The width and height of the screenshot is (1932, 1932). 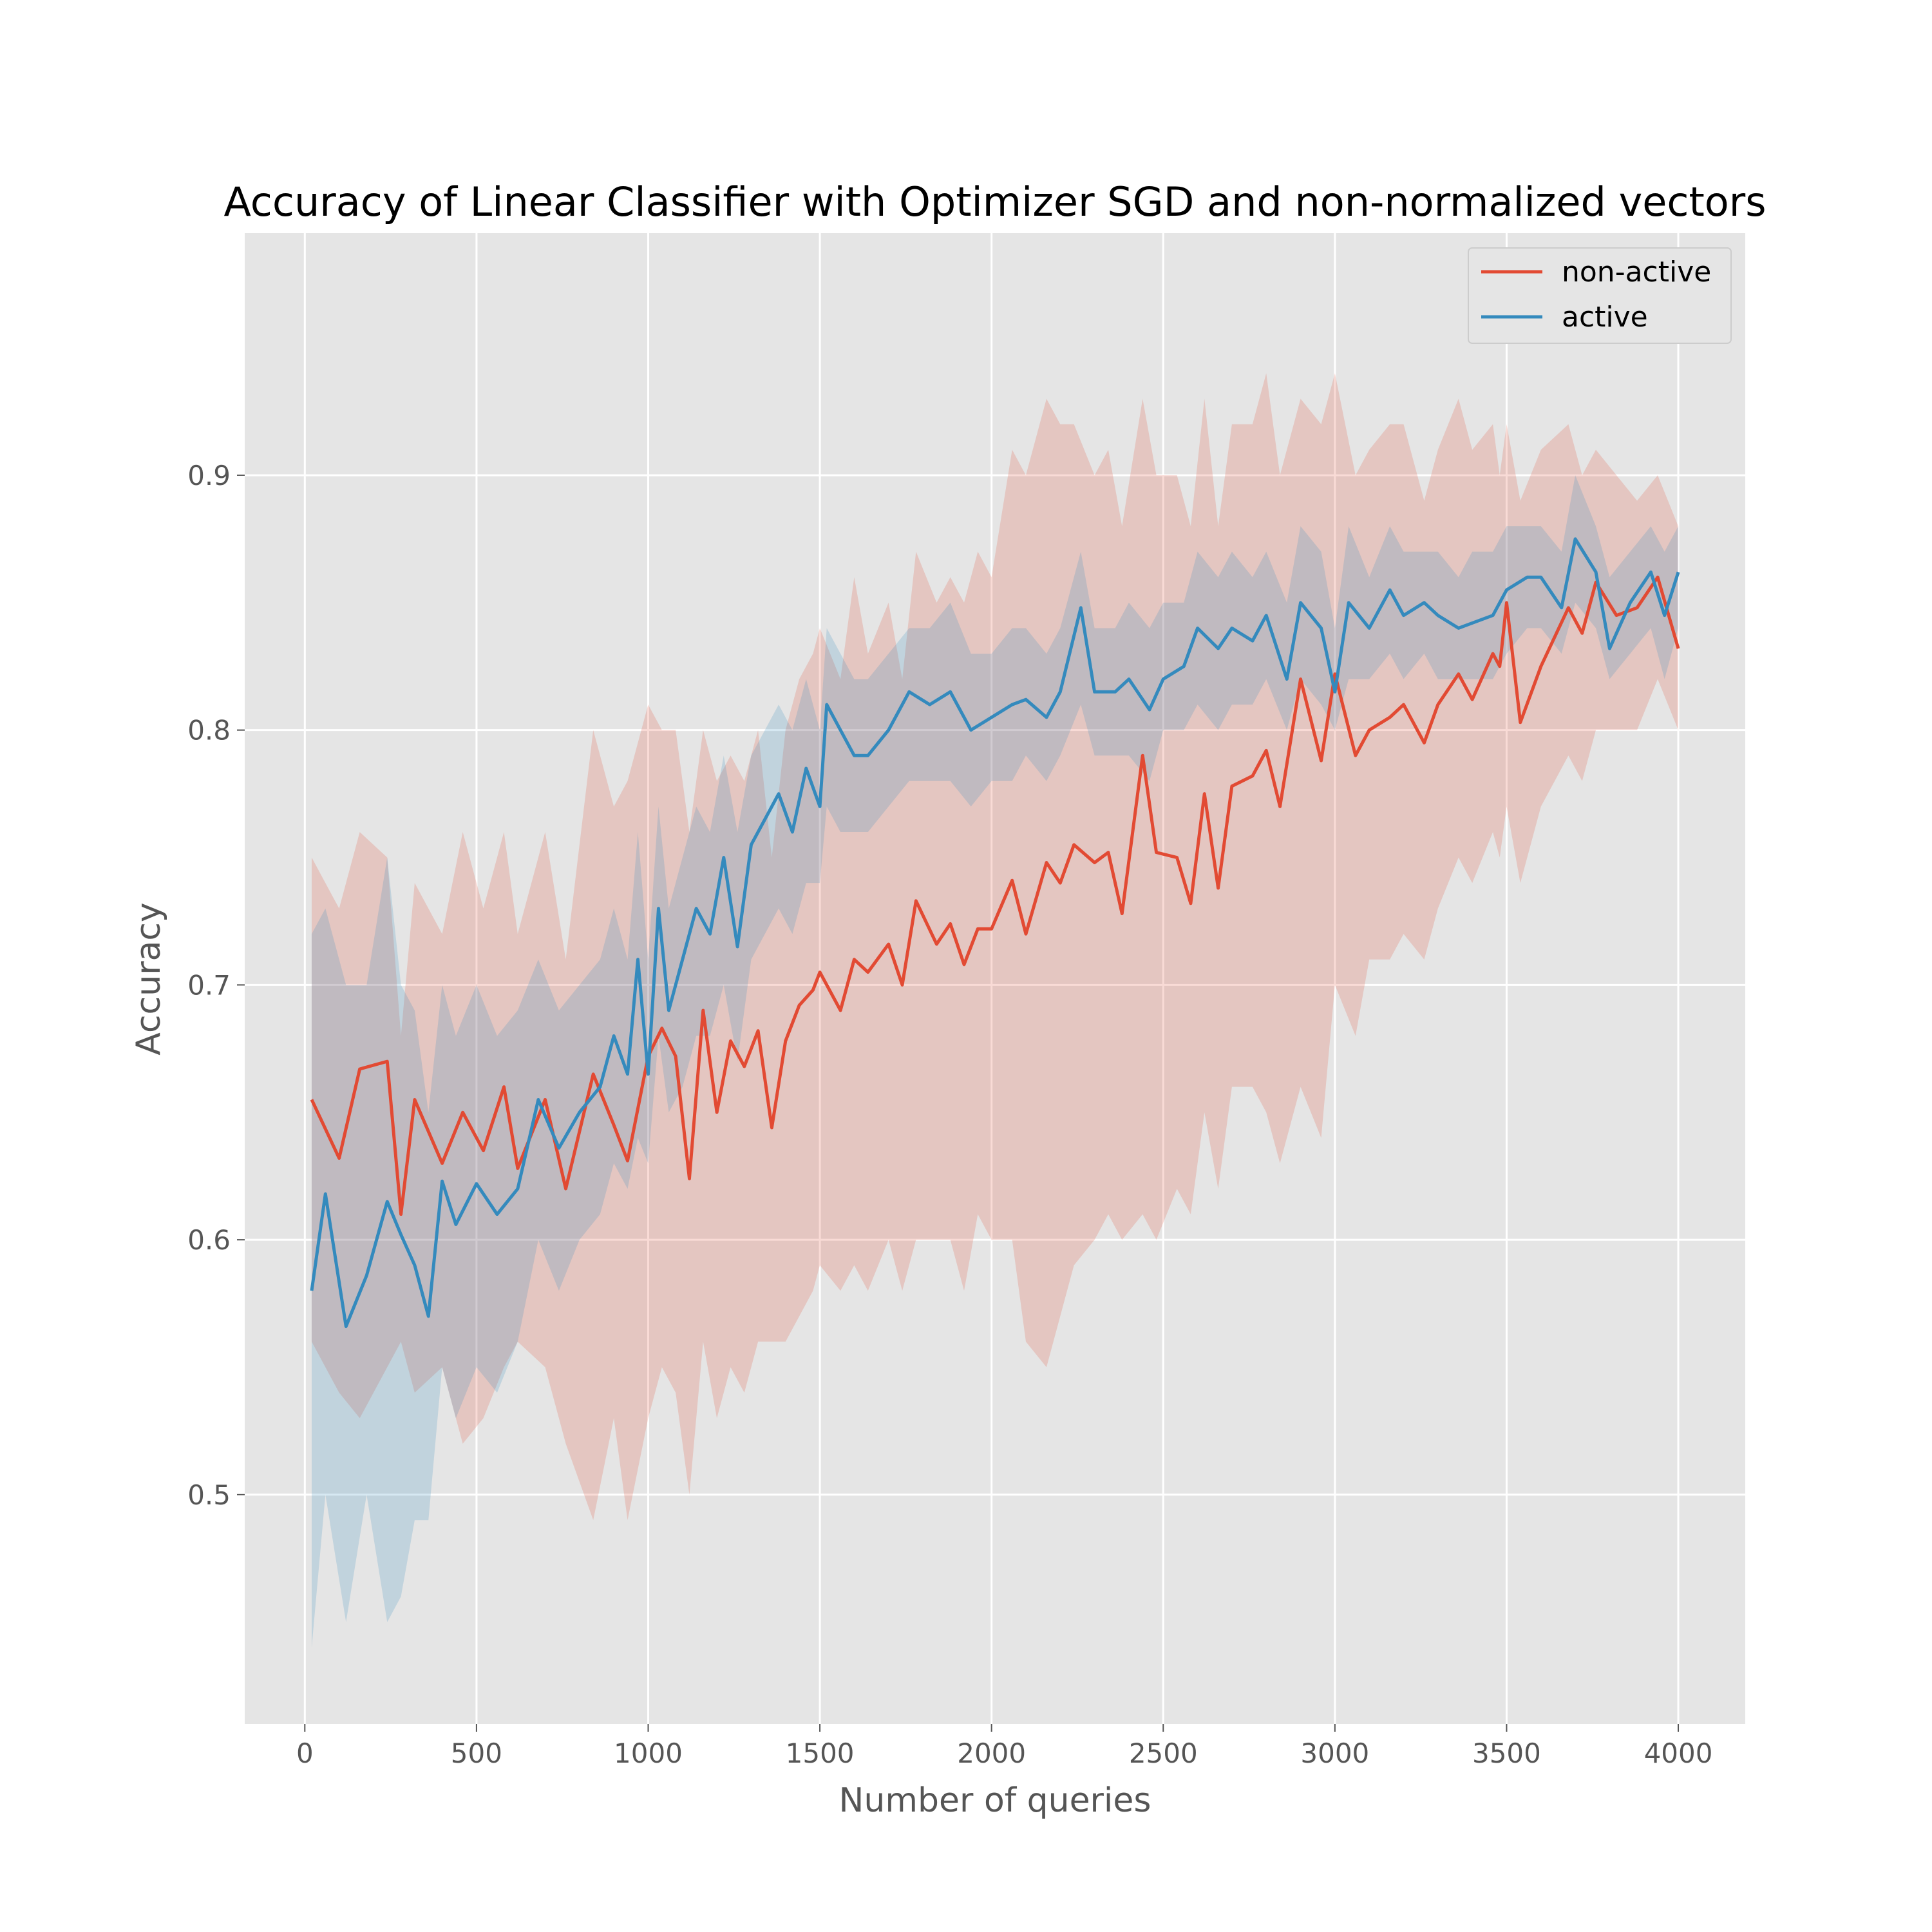 What do you see at coordinates (1605, 318) in the screenshot?
I see `legend-label-active: active` at bounding box center [1605, 318].